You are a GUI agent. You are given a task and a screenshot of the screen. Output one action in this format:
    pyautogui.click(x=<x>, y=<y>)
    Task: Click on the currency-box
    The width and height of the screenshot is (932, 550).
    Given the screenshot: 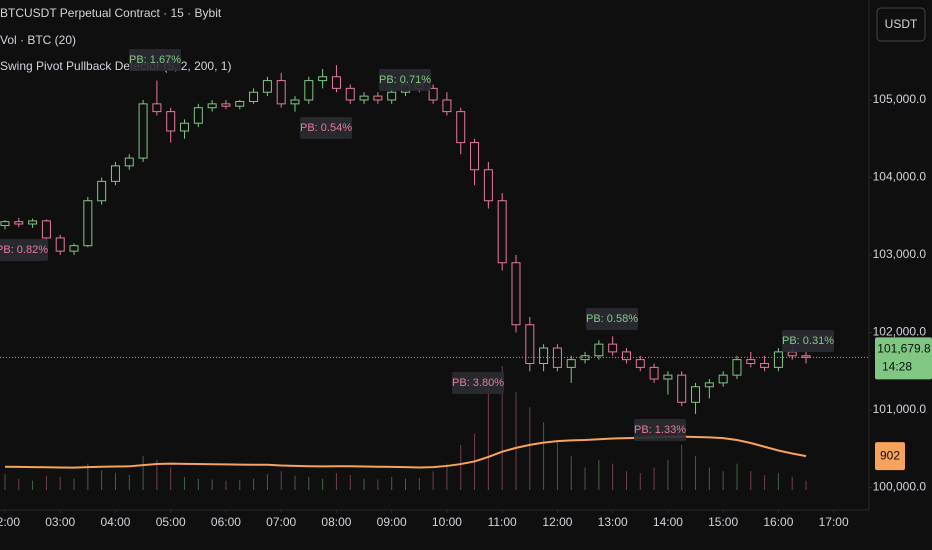 What is the action you would take?
    pyautogui.click(x=901, y=24)
    